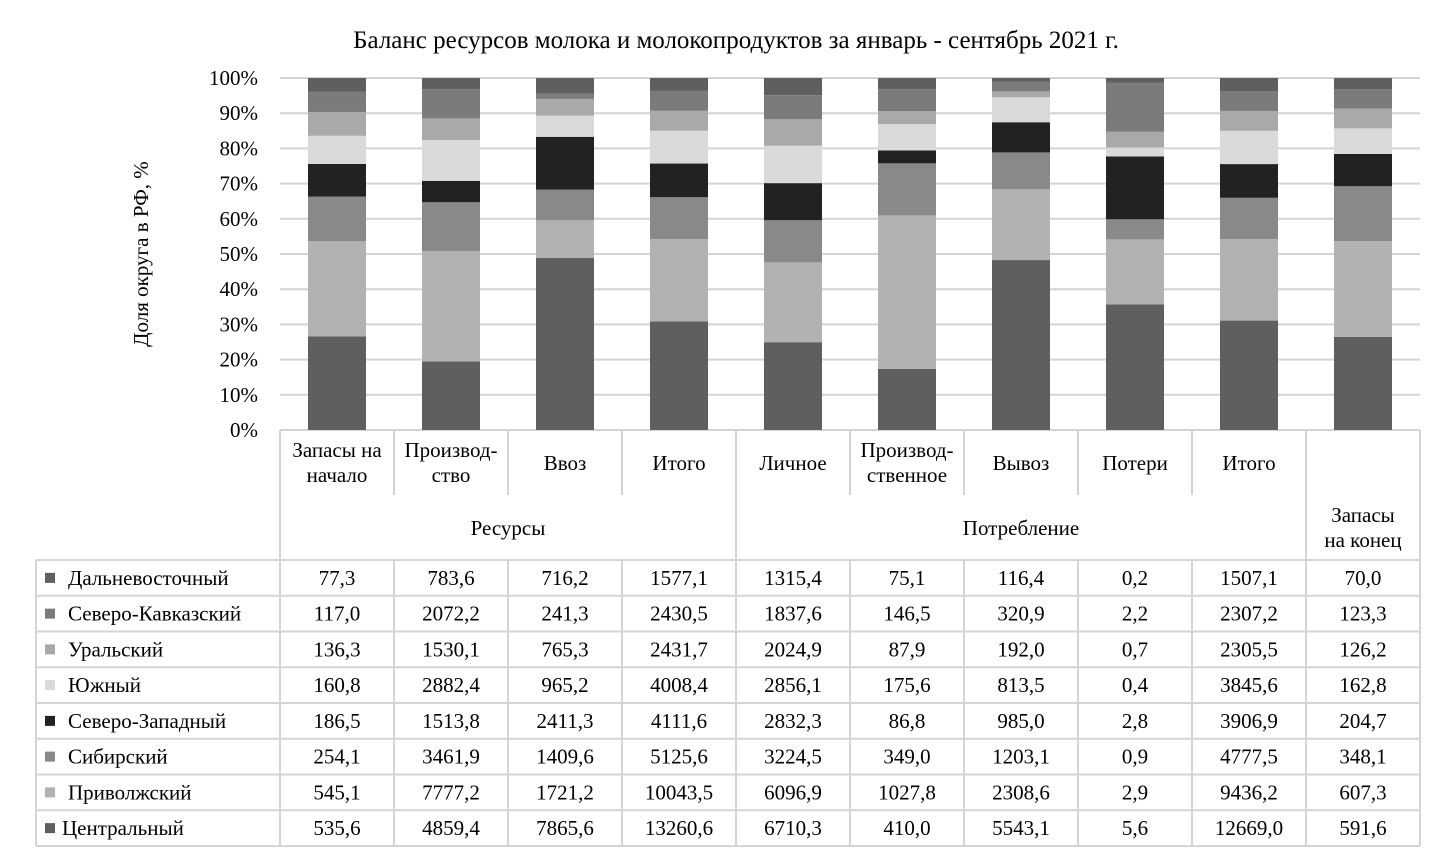 Image resolution: width=1442 pixels, height=858 pixels. Describe the element at coordinates (907, 649) in the screenshot. I see `table-cell: 87,9` at that location.